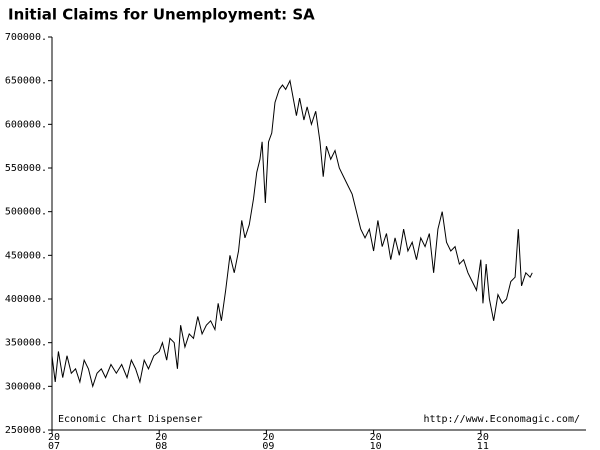 This screenshot has height=450, width=600. I want to click on y-tick-label: 600000., so click(26, 124).